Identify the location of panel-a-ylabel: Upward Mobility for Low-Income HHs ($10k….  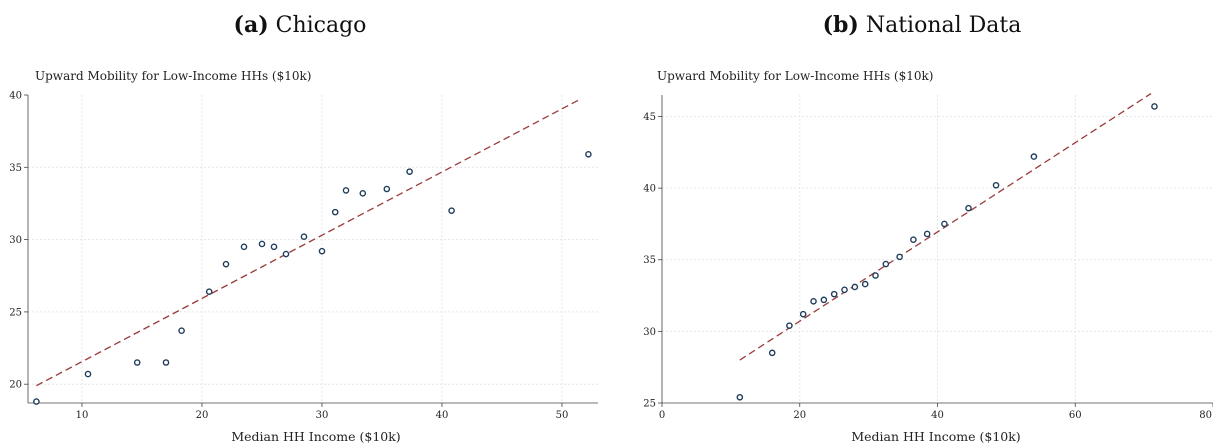
(173, 76).